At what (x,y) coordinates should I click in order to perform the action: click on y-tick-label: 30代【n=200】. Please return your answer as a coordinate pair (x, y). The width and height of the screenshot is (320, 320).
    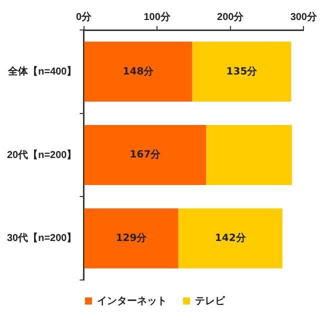
    Looking at the image, I should click on (41, 238).